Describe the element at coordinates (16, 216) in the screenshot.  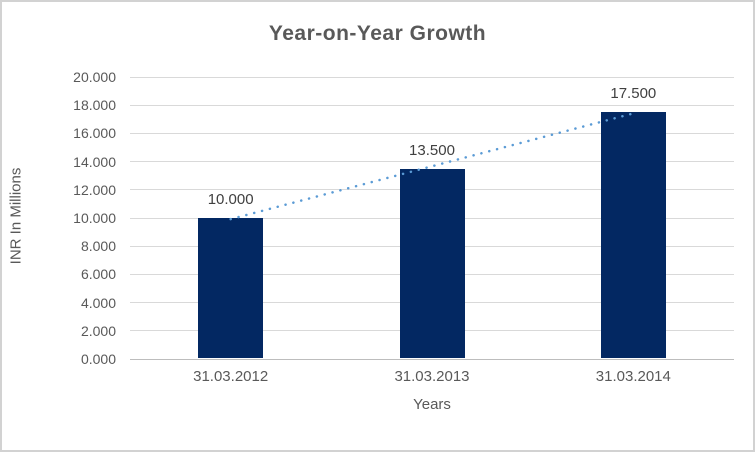
I see `y-axis-title: INR In Millions` at that location.